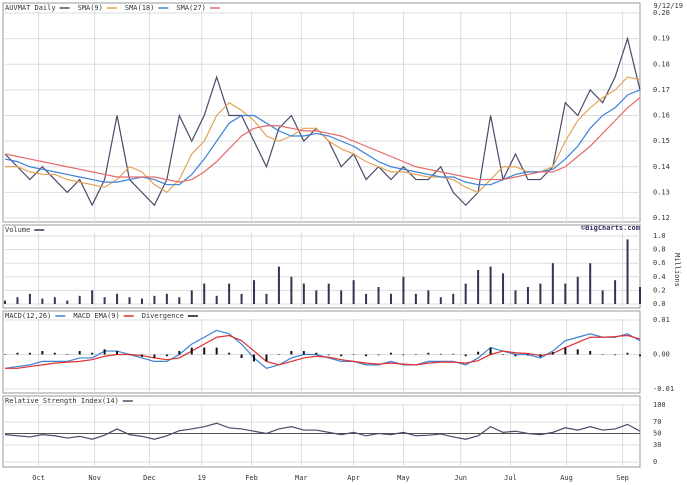  What do you see at coordinates (659, 250) in the screenshot?
I see `y-tick-label: 0.8` at bounding box center [659, 250].